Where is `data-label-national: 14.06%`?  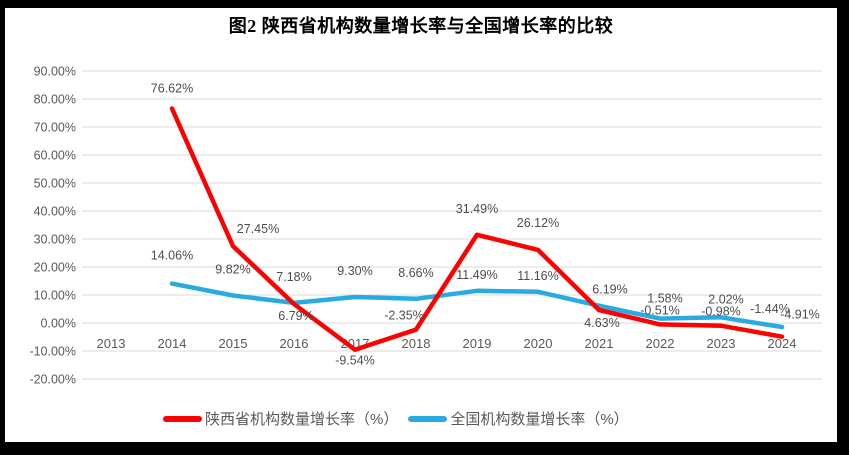
data-label-national: 14.06% is located at coordinates (172, 256).